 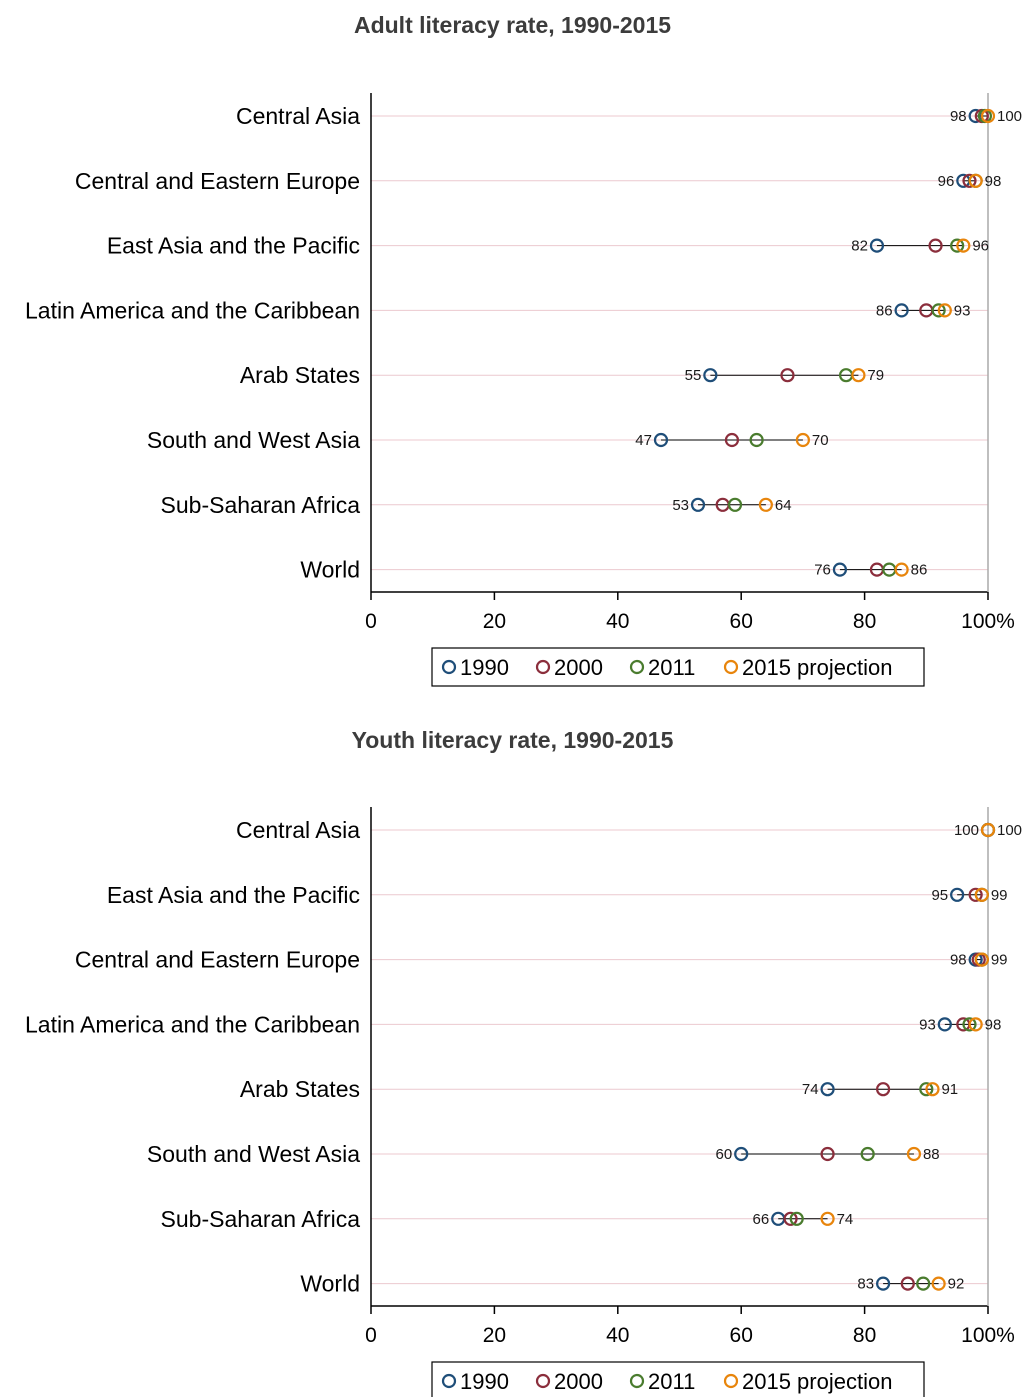 I want to click on legend-box, so click(x=678, y=1379).